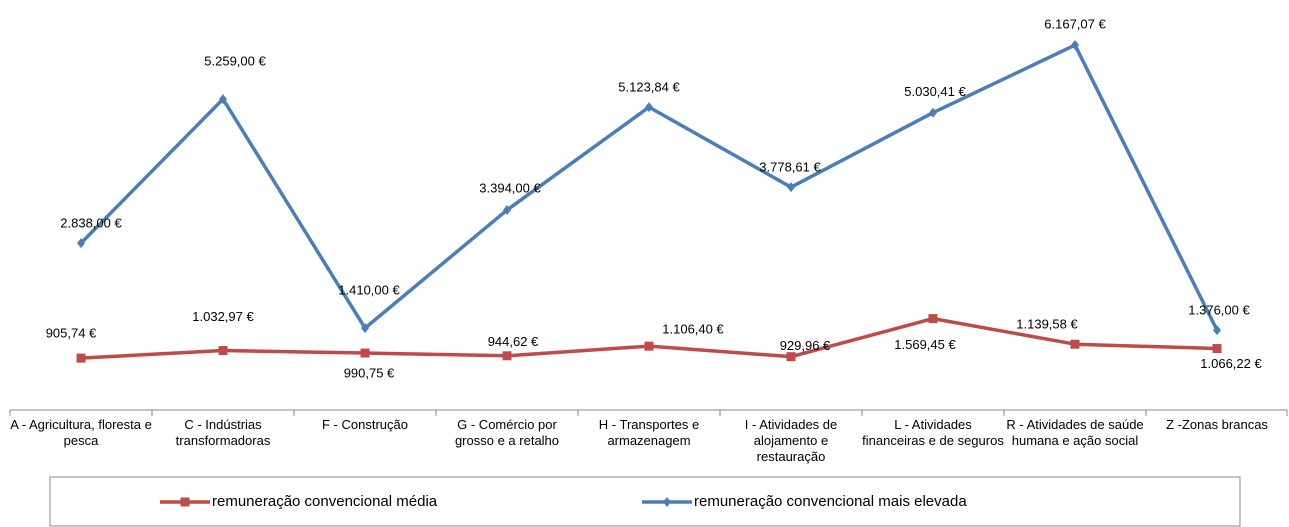 The height and width of the screenshot is (527, 1289). I want to click on data-label: 1.066,22 €, so click(1231, 363).